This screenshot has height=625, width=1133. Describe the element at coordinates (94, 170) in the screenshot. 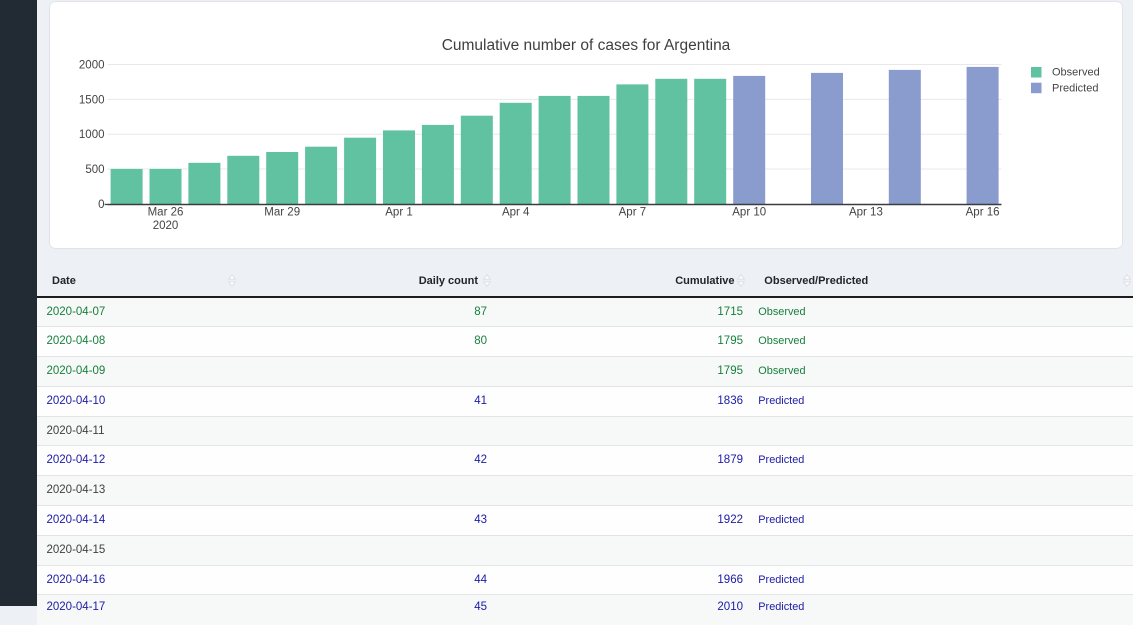

I see `svg-text: 500` at that location.